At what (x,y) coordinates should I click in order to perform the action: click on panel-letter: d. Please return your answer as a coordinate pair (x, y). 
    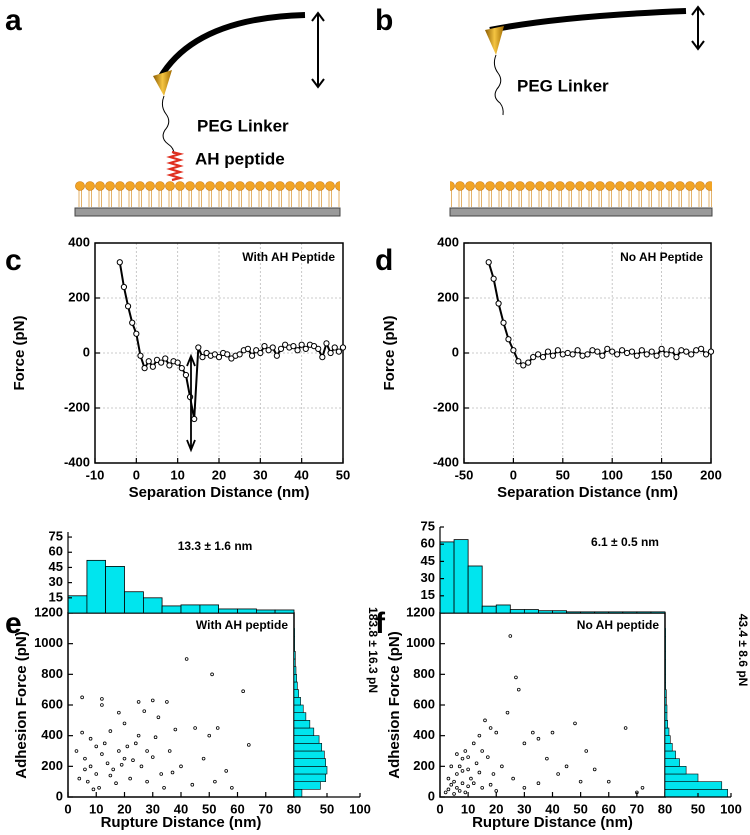
    Looking at the image, I should click on (384, 260).